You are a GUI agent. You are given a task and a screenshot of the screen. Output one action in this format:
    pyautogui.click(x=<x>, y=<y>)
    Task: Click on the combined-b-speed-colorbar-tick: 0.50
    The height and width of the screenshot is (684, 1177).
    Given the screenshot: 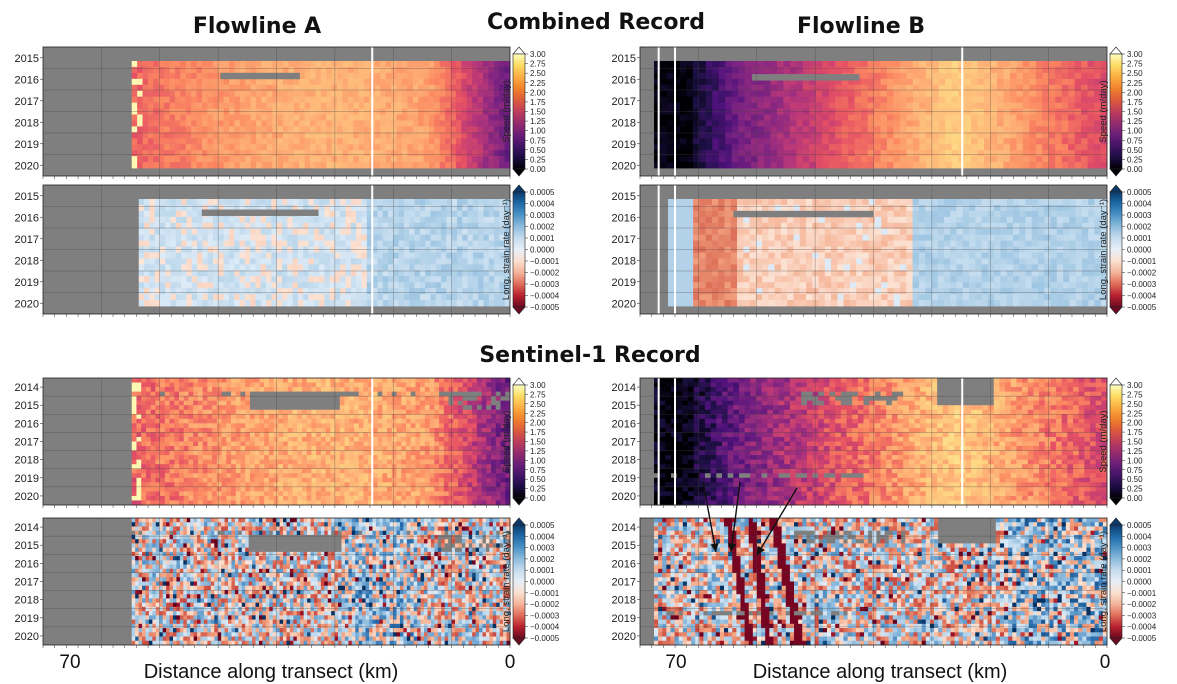 What is the action you would take?
    pyautogui.click(x=1135, y=150)
    